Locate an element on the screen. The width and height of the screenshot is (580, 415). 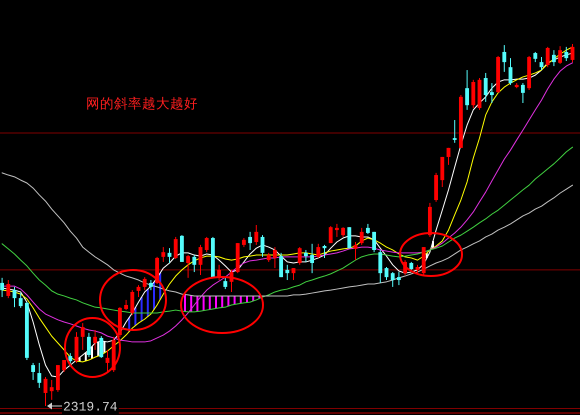
note: 2319.74 is located at coordinates (90, 407).